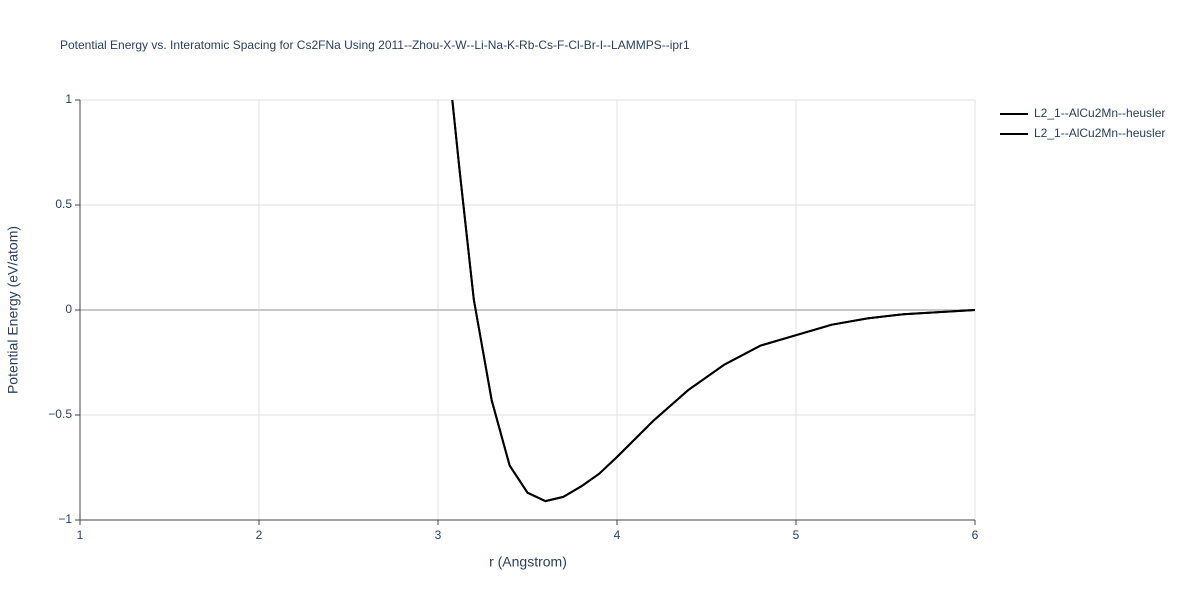 This screenshot has width=1200, height=600. I want to click on x-tick-label: 1, so click(80, 535).